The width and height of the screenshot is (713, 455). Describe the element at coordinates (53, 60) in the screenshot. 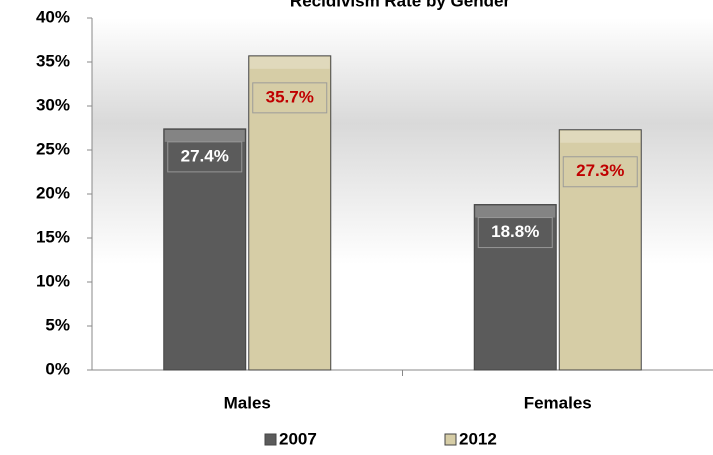

I see `y-tick-label: 35%` at that location.